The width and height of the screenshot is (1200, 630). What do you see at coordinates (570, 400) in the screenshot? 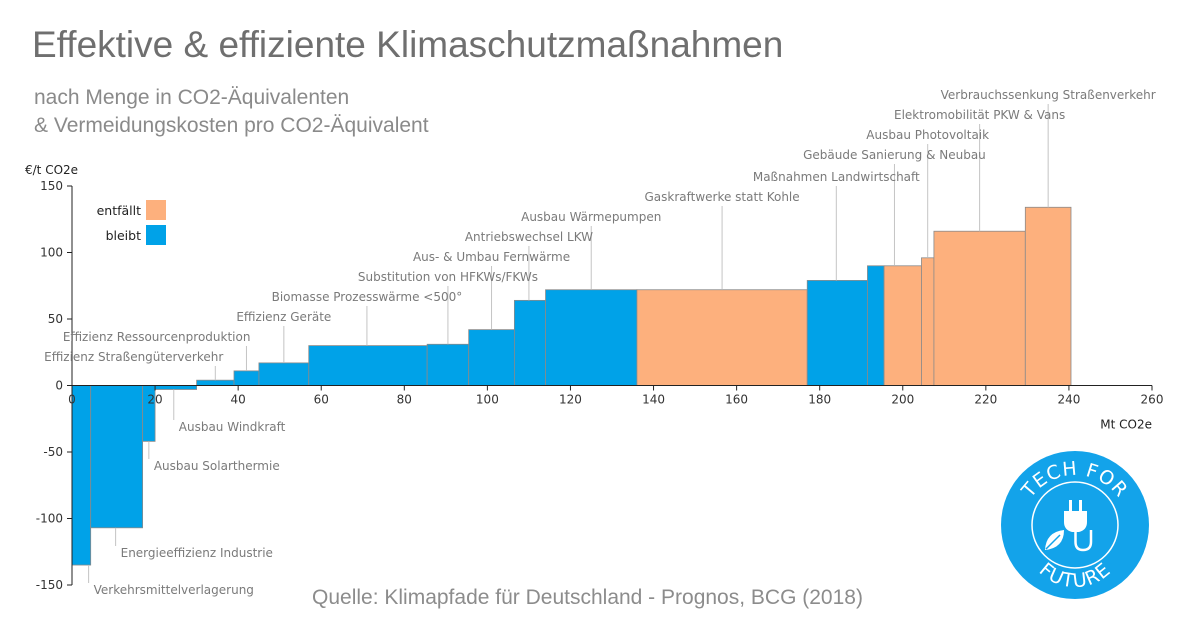
I see `x-tick-label: 120` at bounding box center [570, 400].